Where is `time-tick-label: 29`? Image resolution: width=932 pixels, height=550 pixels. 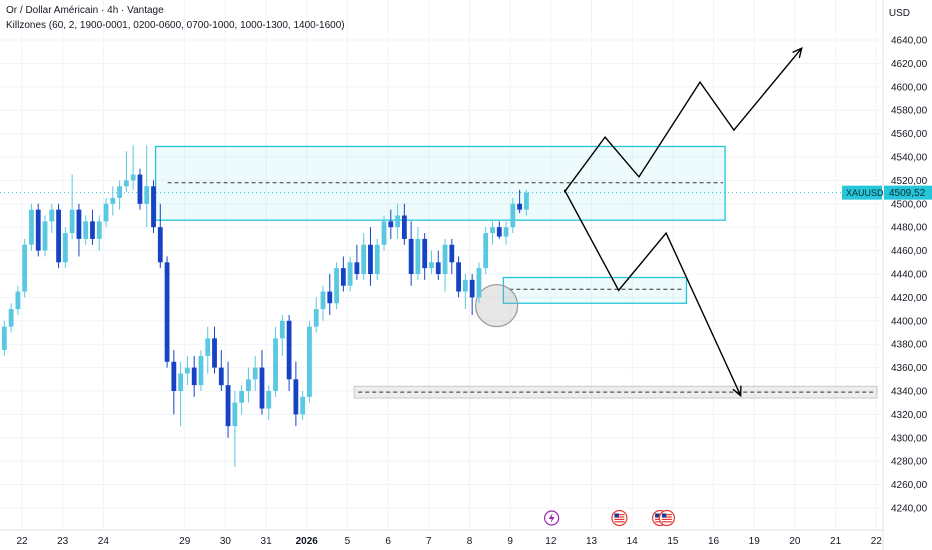
time-tick-label: 29 is located at coordinates (185, 541).